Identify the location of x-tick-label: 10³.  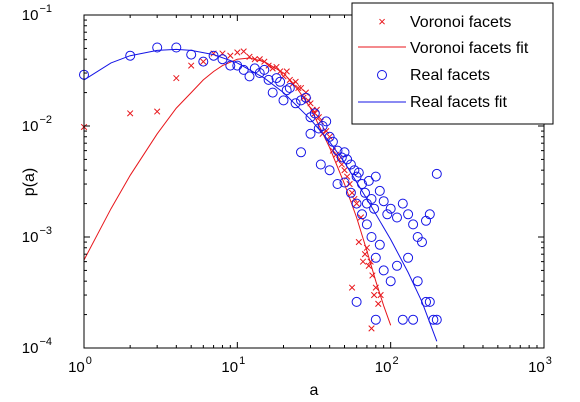
(540, 365).